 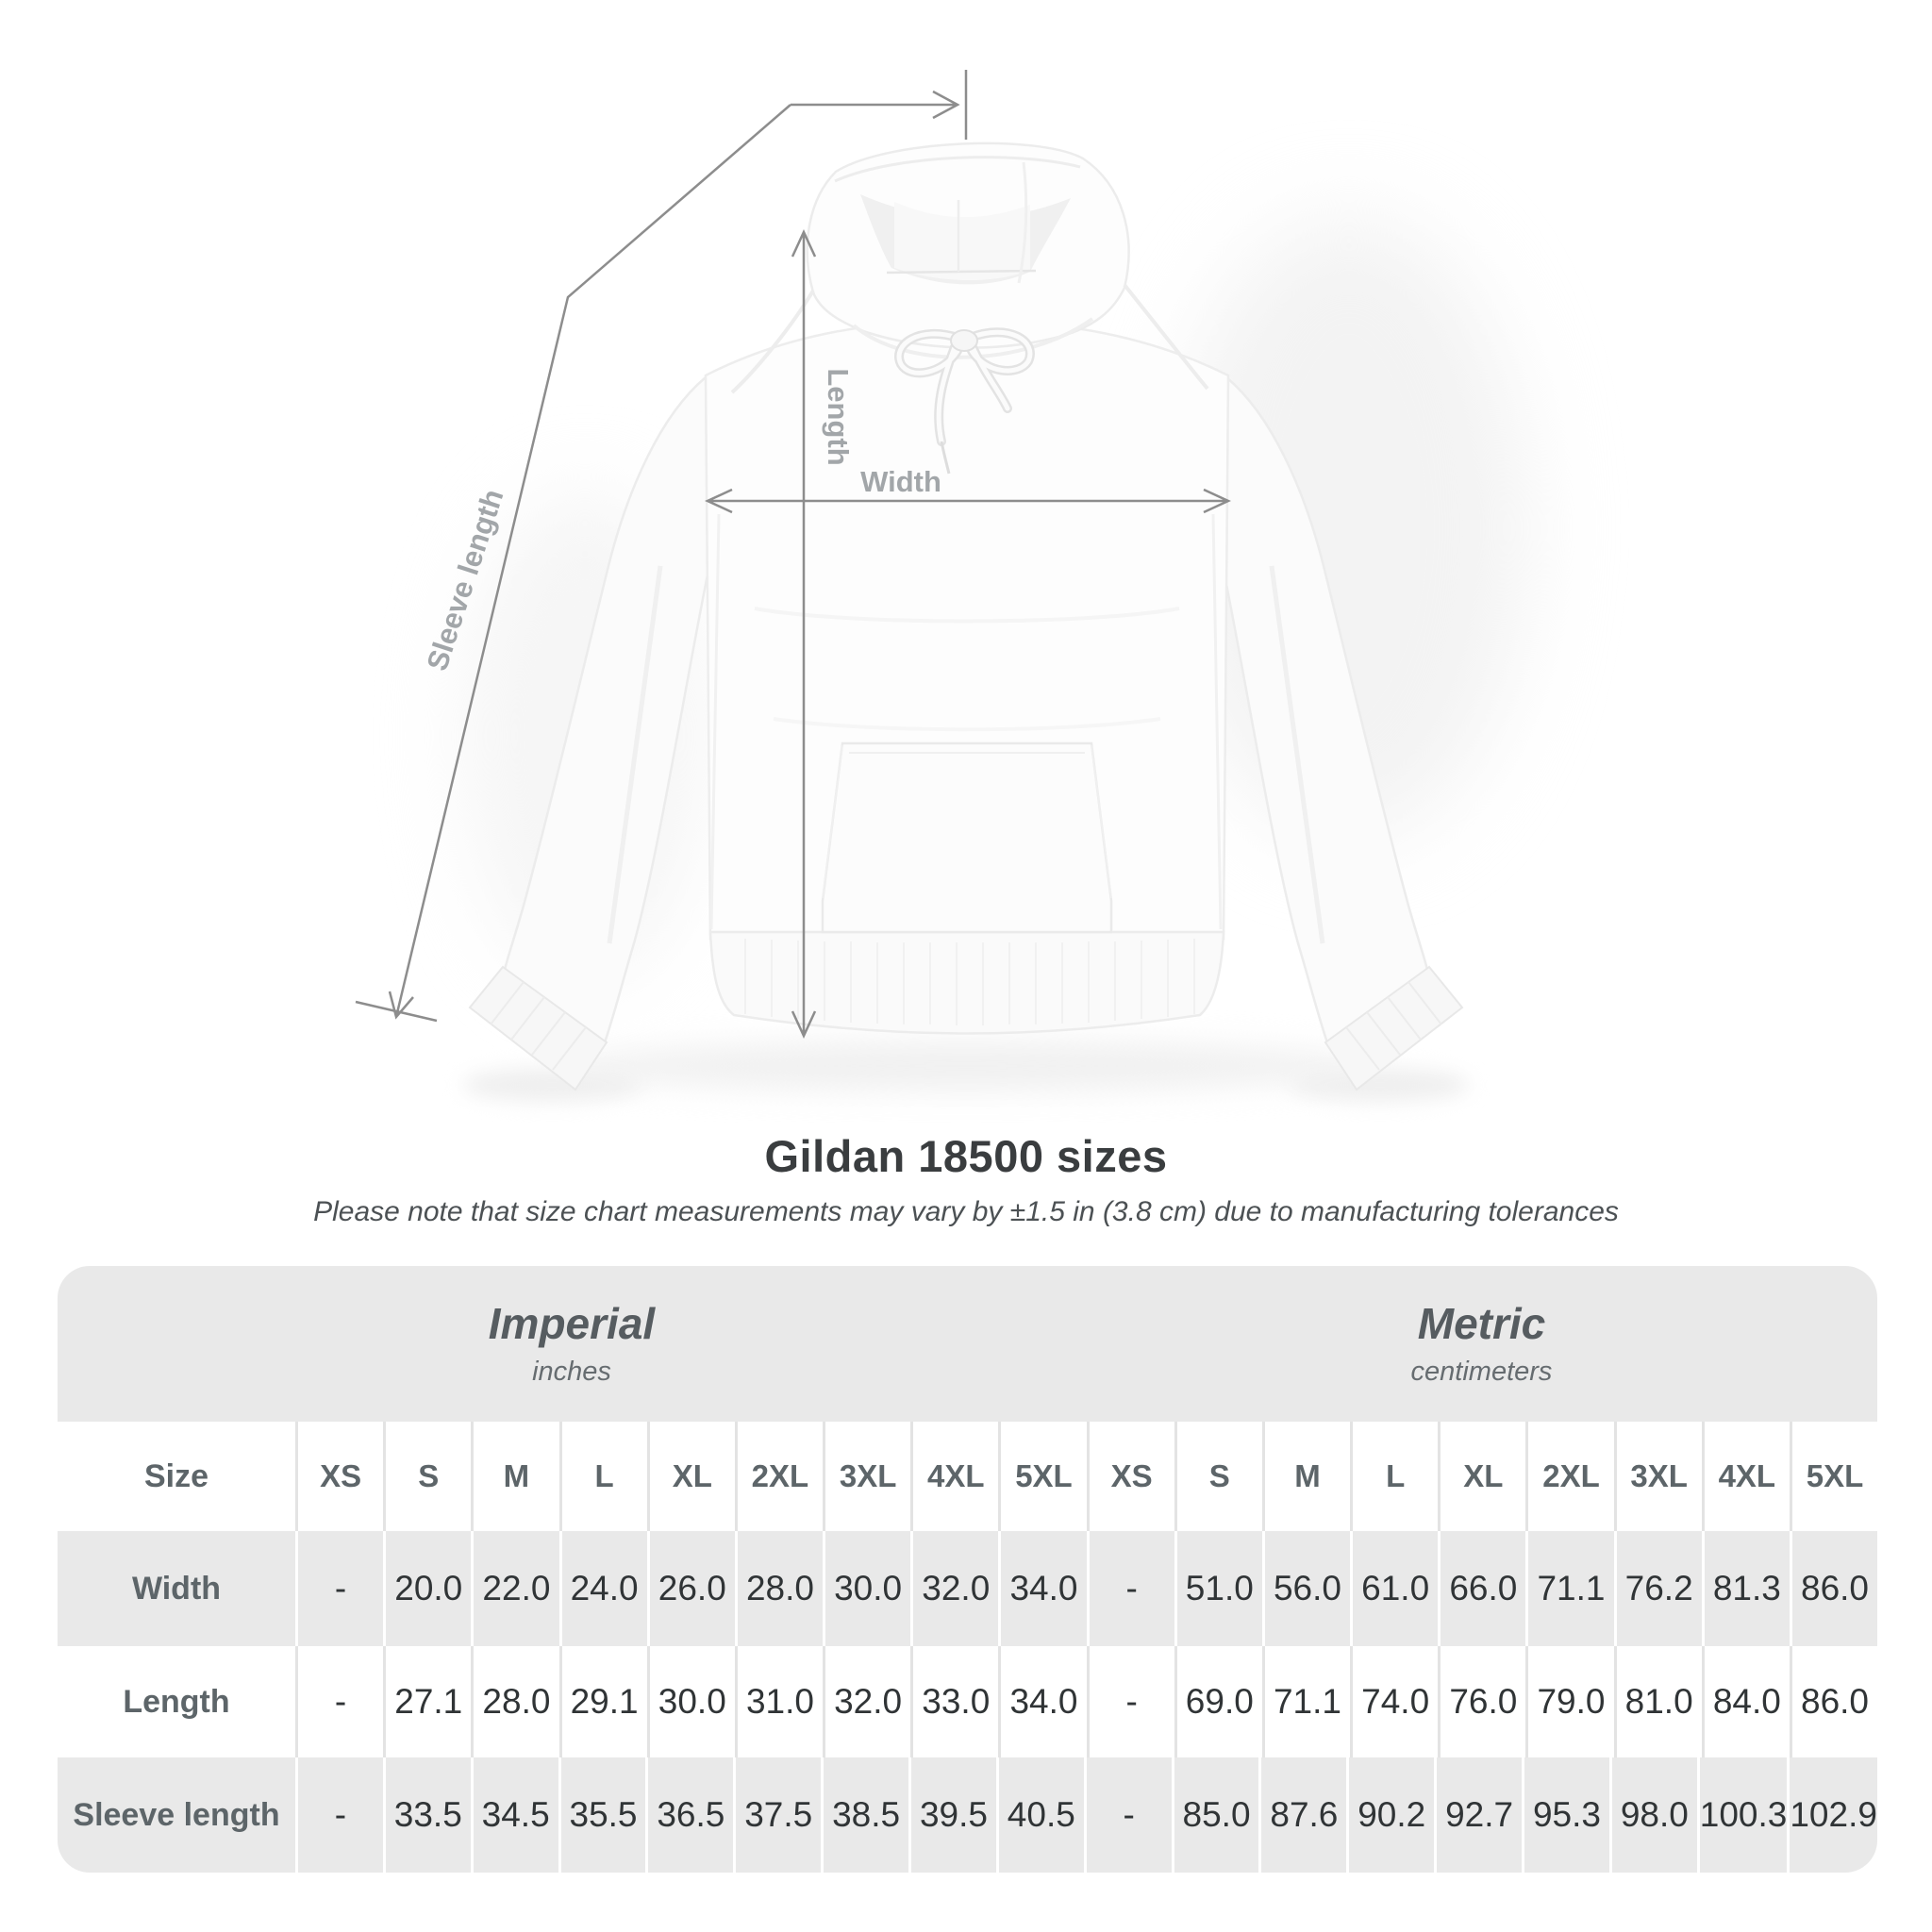 I want to click on table-cell: 35.5, so click(x=602, y=1815).